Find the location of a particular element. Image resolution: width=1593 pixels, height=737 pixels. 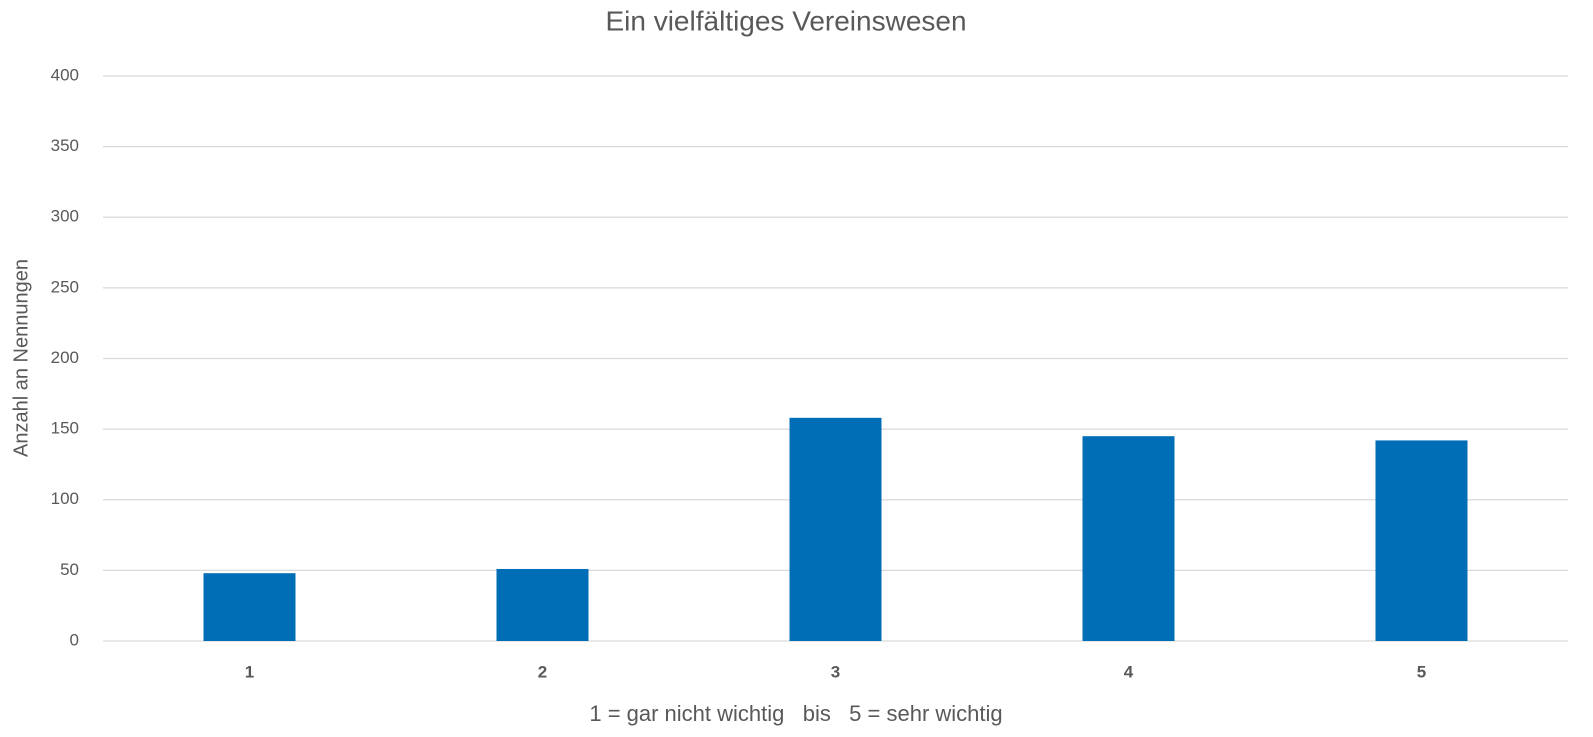

x-tick-label: 3 is located at coordinates (835, 671).